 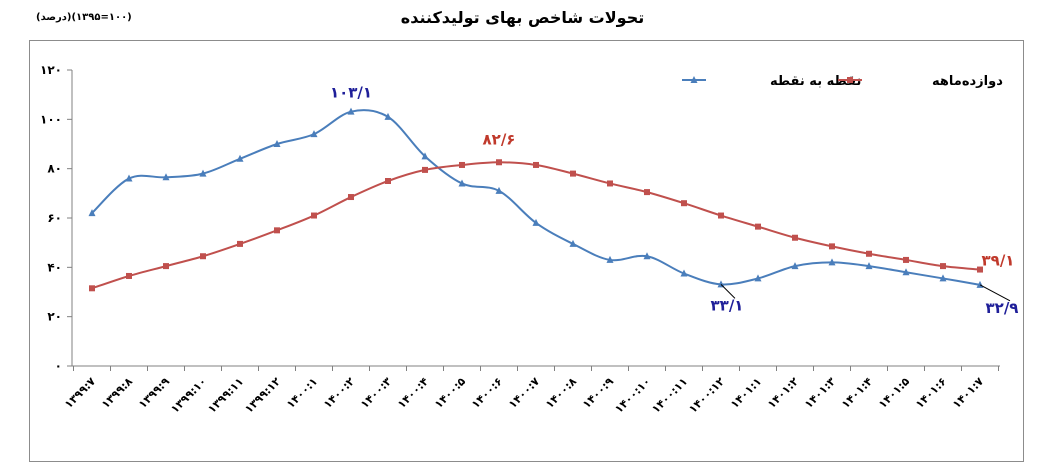 What do you see at coordinates (450, 393) in the screenshot?
I see `x-tick-label: ۱۴۰۰:۵` at bounding box center [450, 393].